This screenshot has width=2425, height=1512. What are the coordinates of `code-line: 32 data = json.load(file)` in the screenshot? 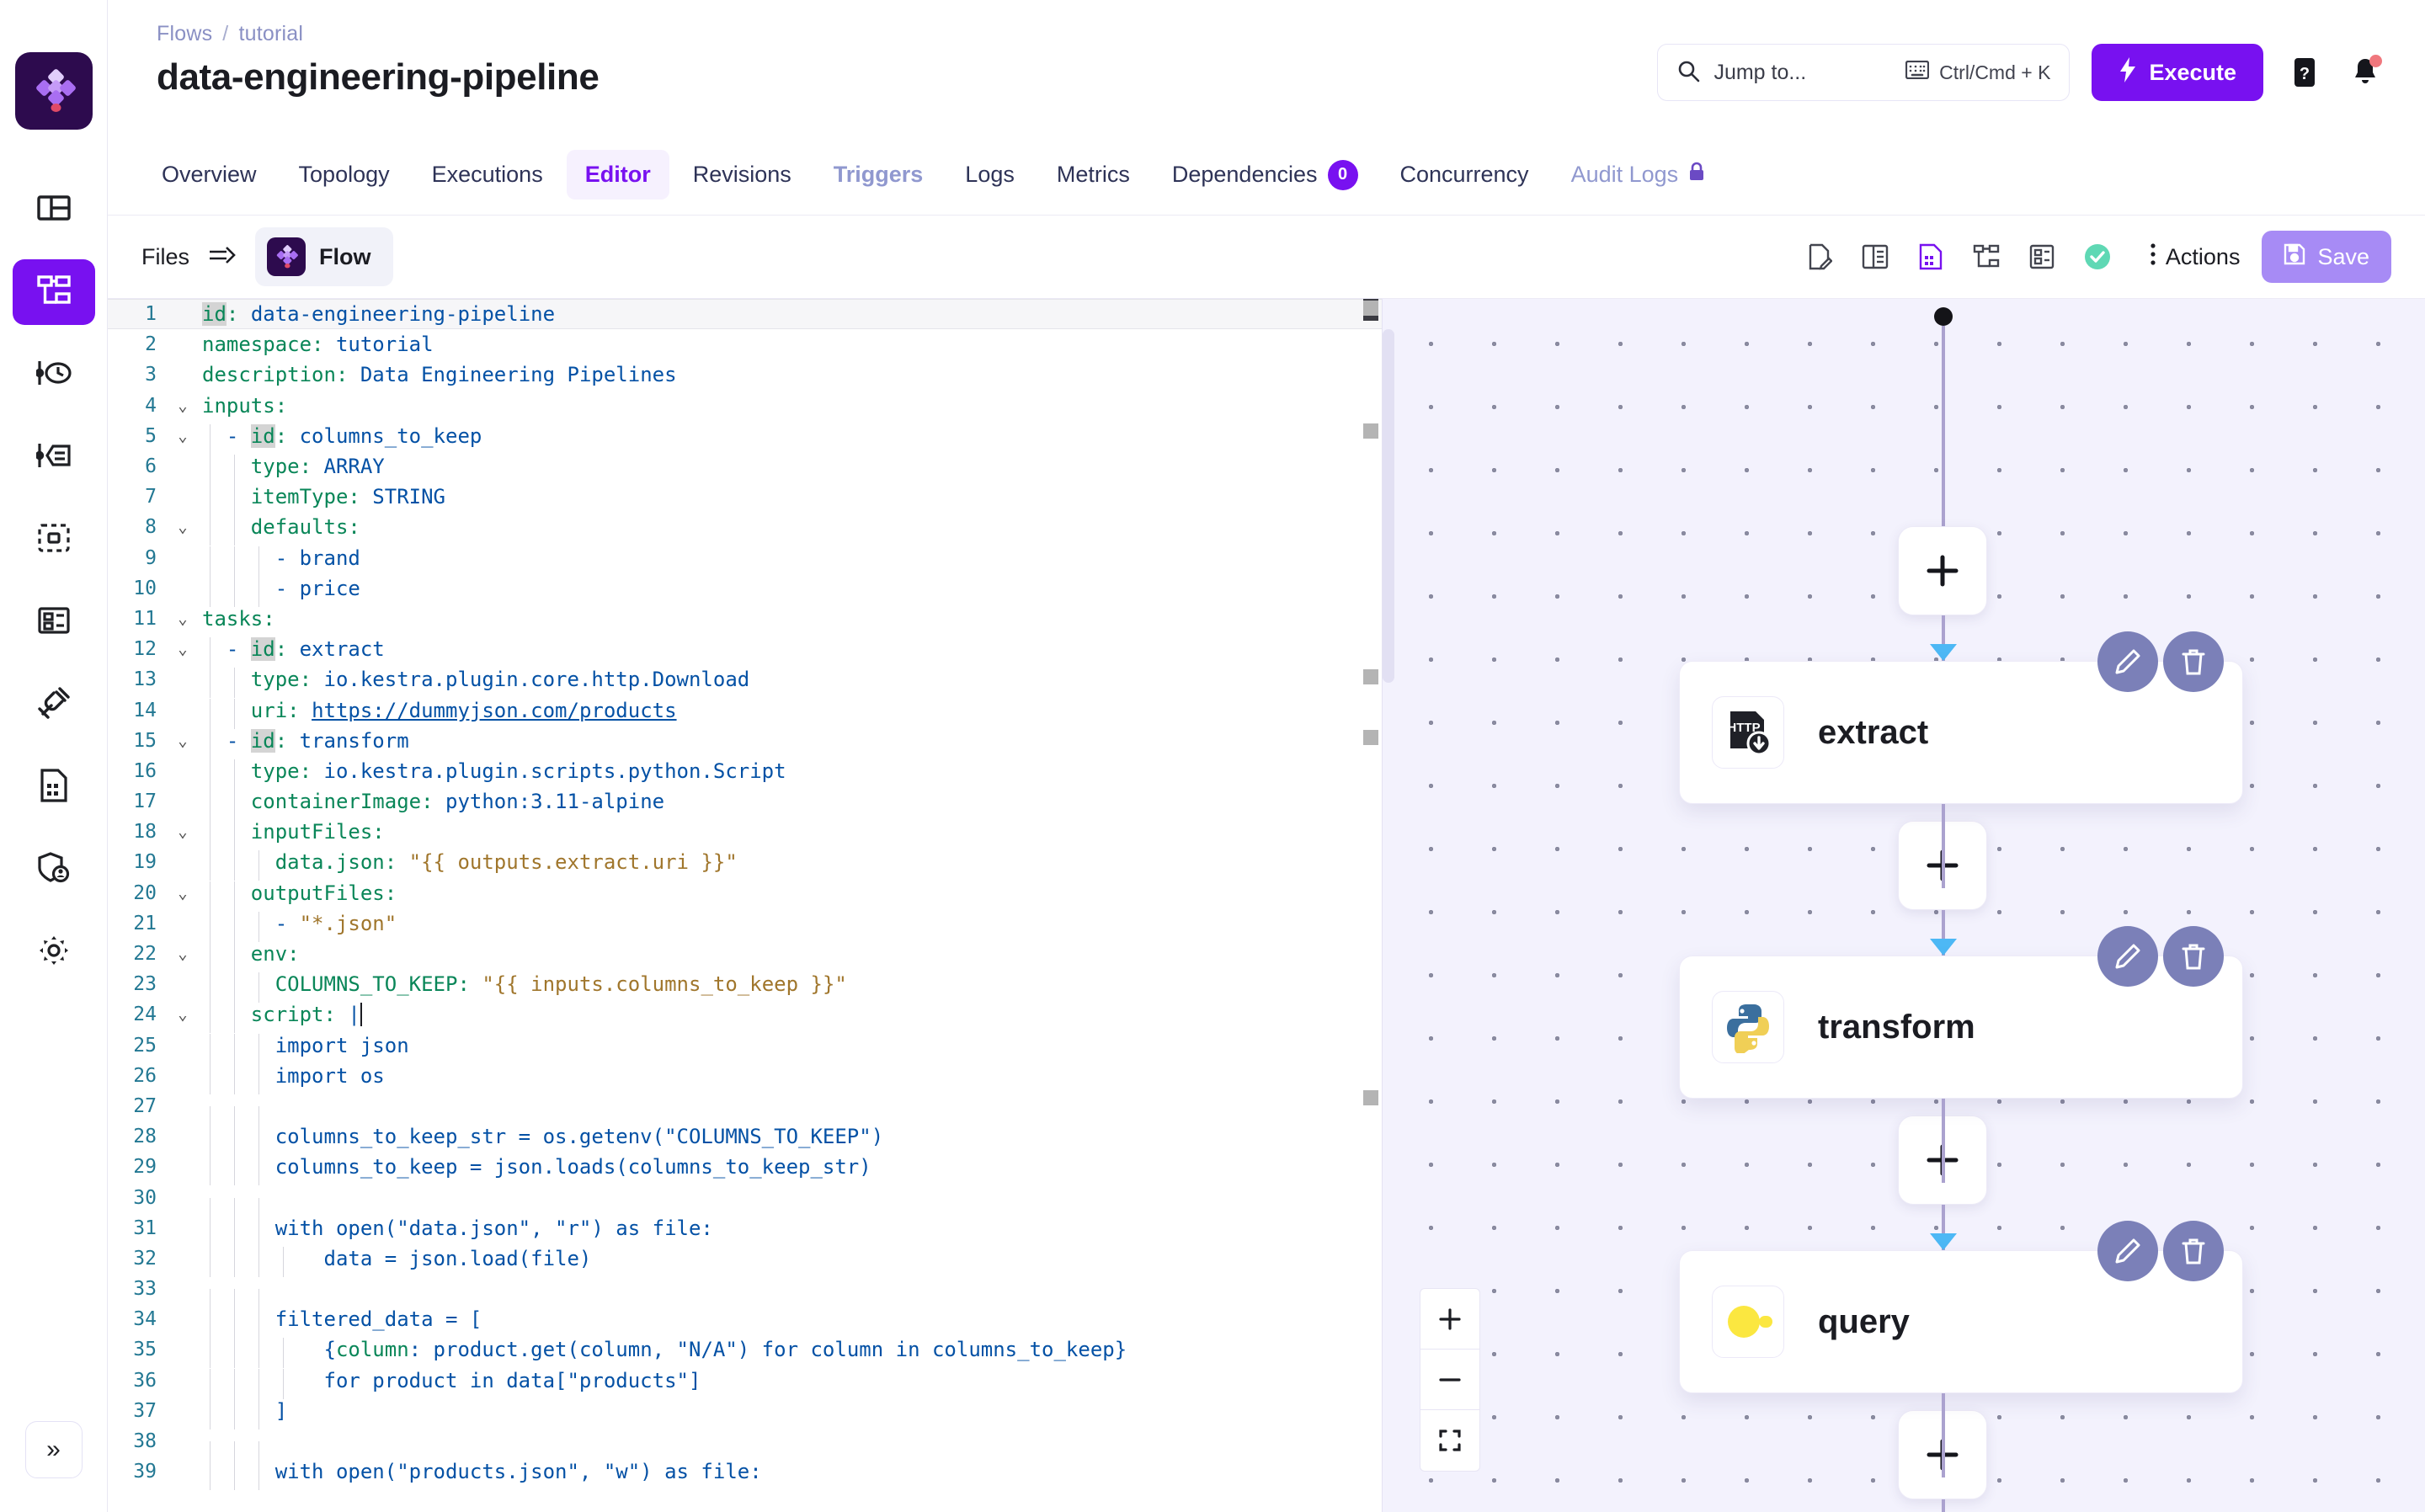 It's located at (745, 1260).